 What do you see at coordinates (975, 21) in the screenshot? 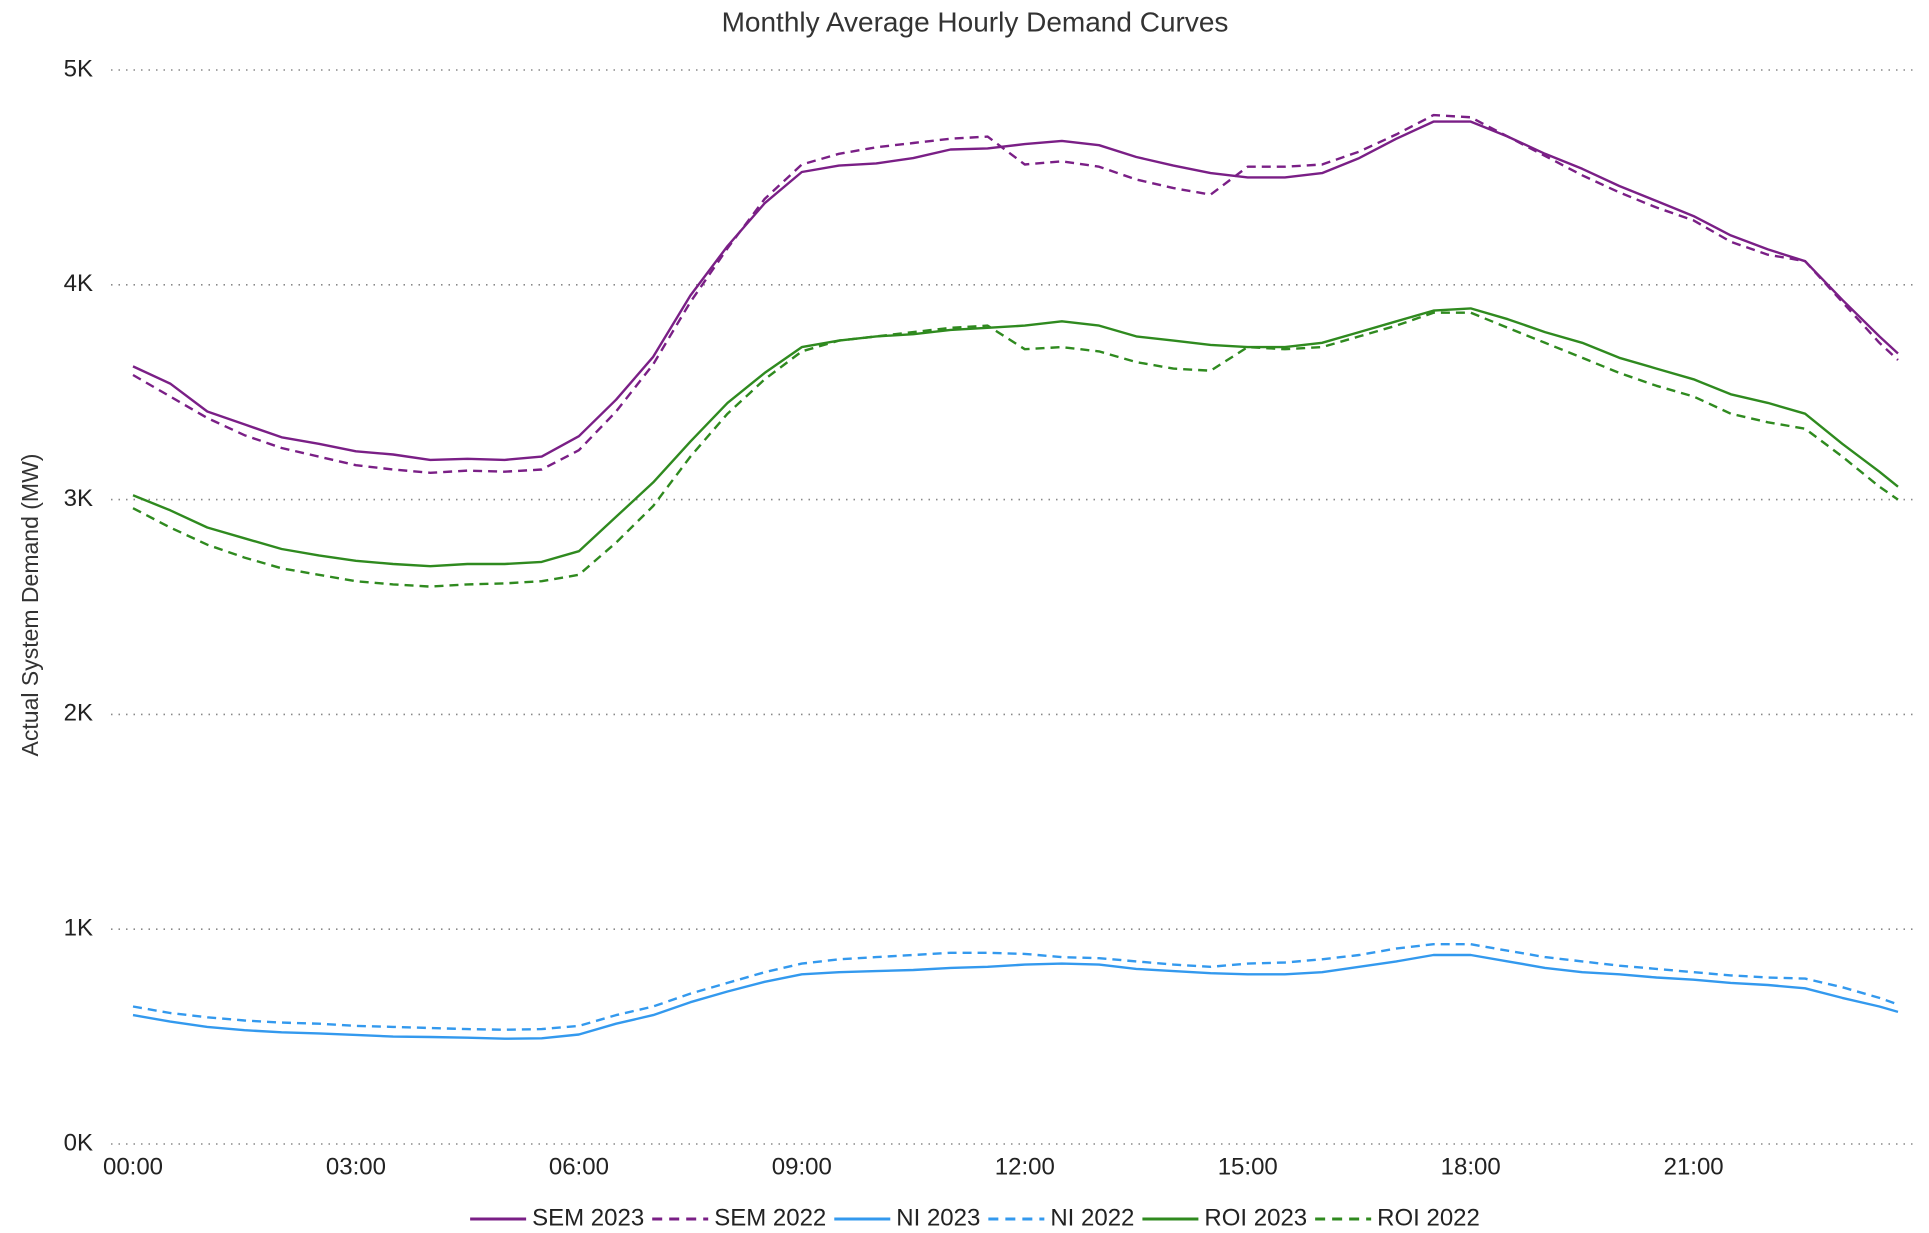
I see `chart-title: Monthly Average Hourly Demand Curves` at bounding box center [975, 21].